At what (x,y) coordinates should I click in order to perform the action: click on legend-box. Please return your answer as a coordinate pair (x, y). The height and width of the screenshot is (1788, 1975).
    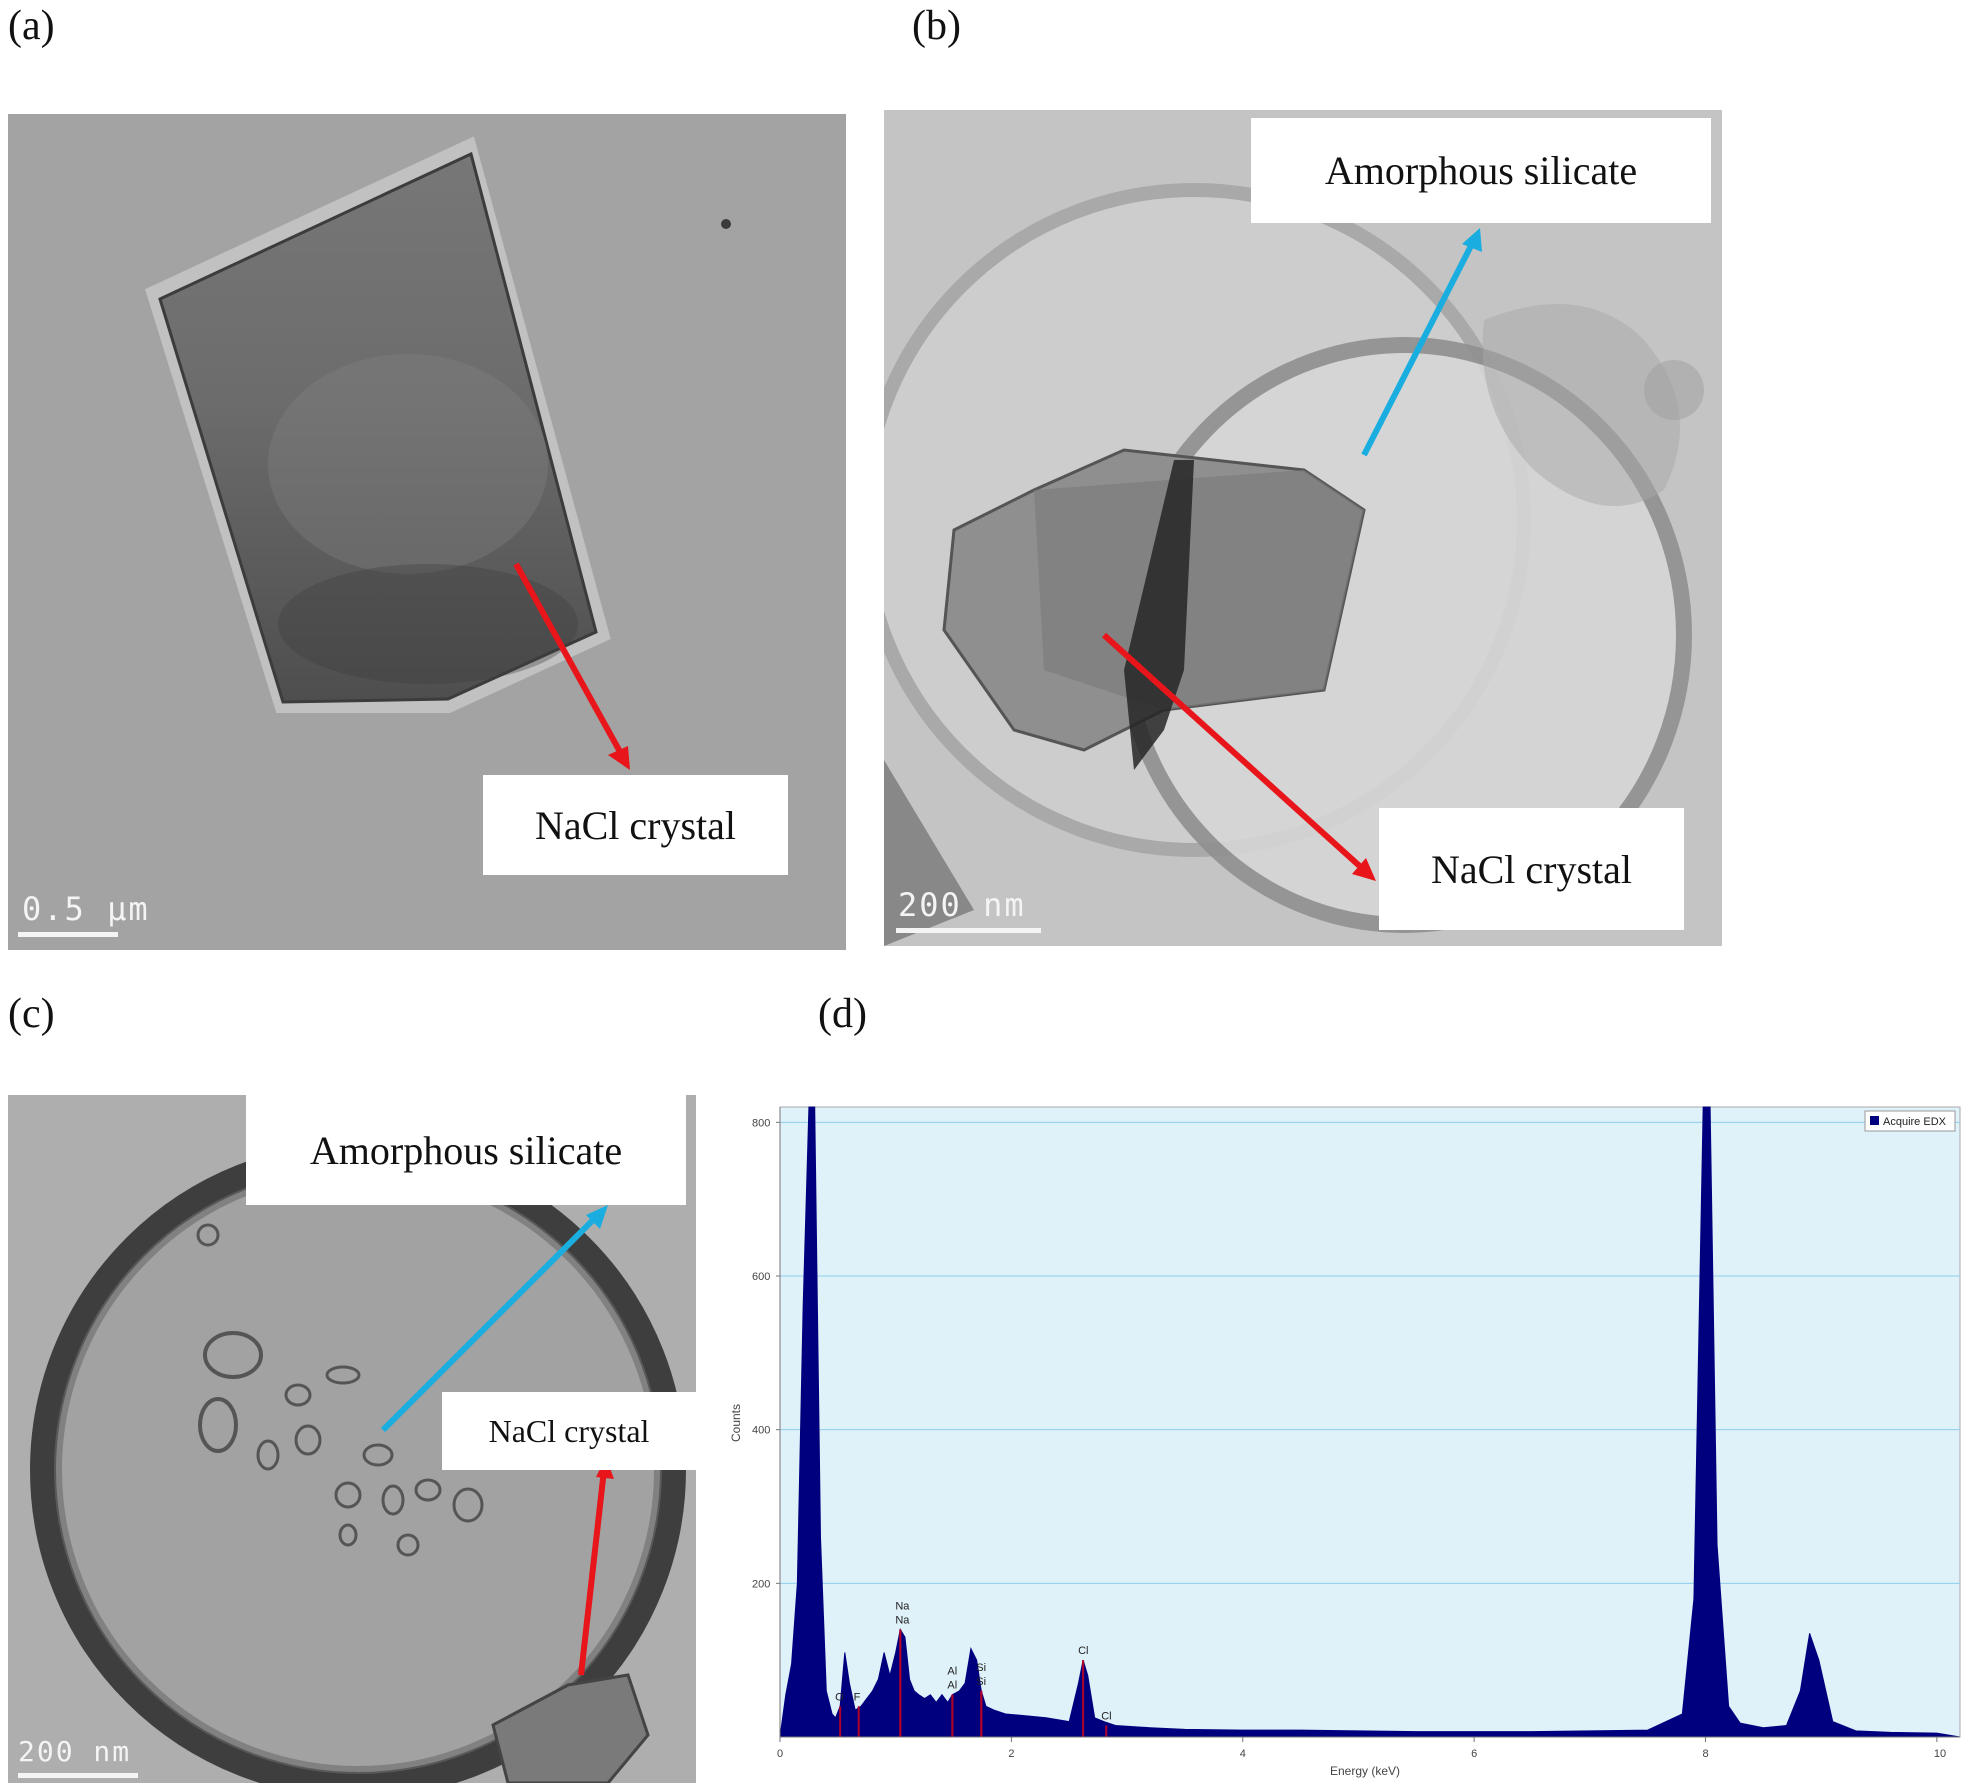
    Looking at the image, I should click on (1910, 1121).